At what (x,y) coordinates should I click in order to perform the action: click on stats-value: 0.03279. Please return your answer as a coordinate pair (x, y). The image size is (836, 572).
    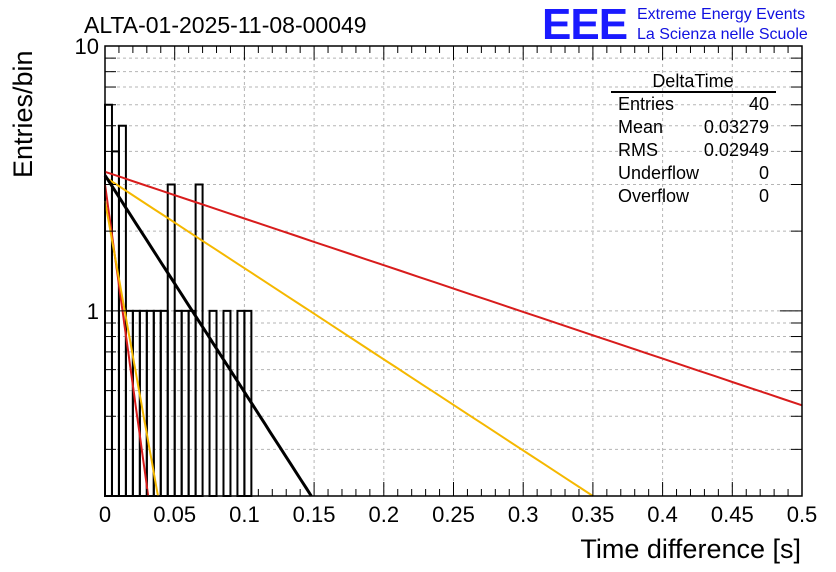
    Looking at the image, I should click on (736, 127).